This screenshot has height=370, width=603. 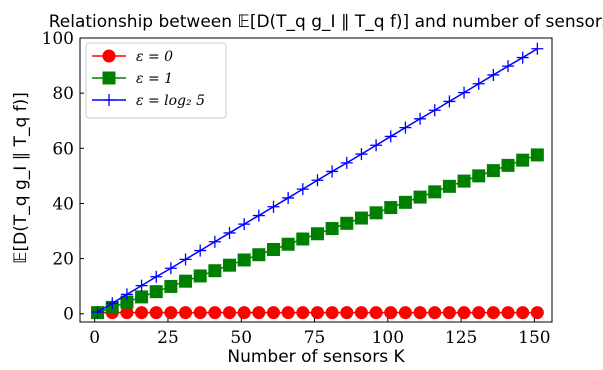 What do you see at coordinates (241, 338) in the screenshot?
I see `x-tick-label: 50` at bounding box center [241, 338].